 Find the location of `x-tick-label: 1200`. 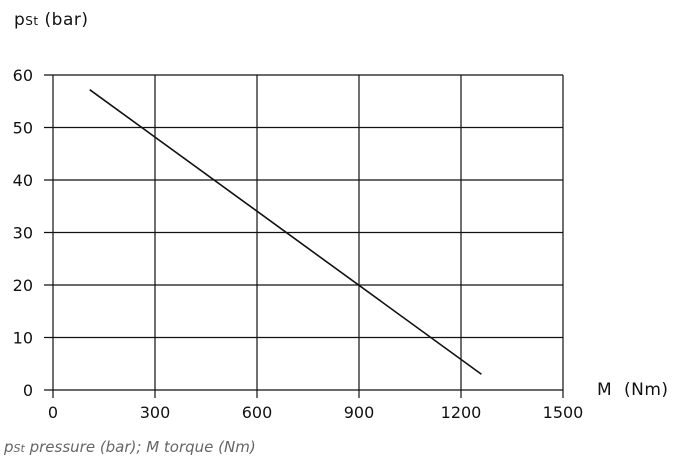

x-tick-label: 1200 is located at coordinates (461, 412).